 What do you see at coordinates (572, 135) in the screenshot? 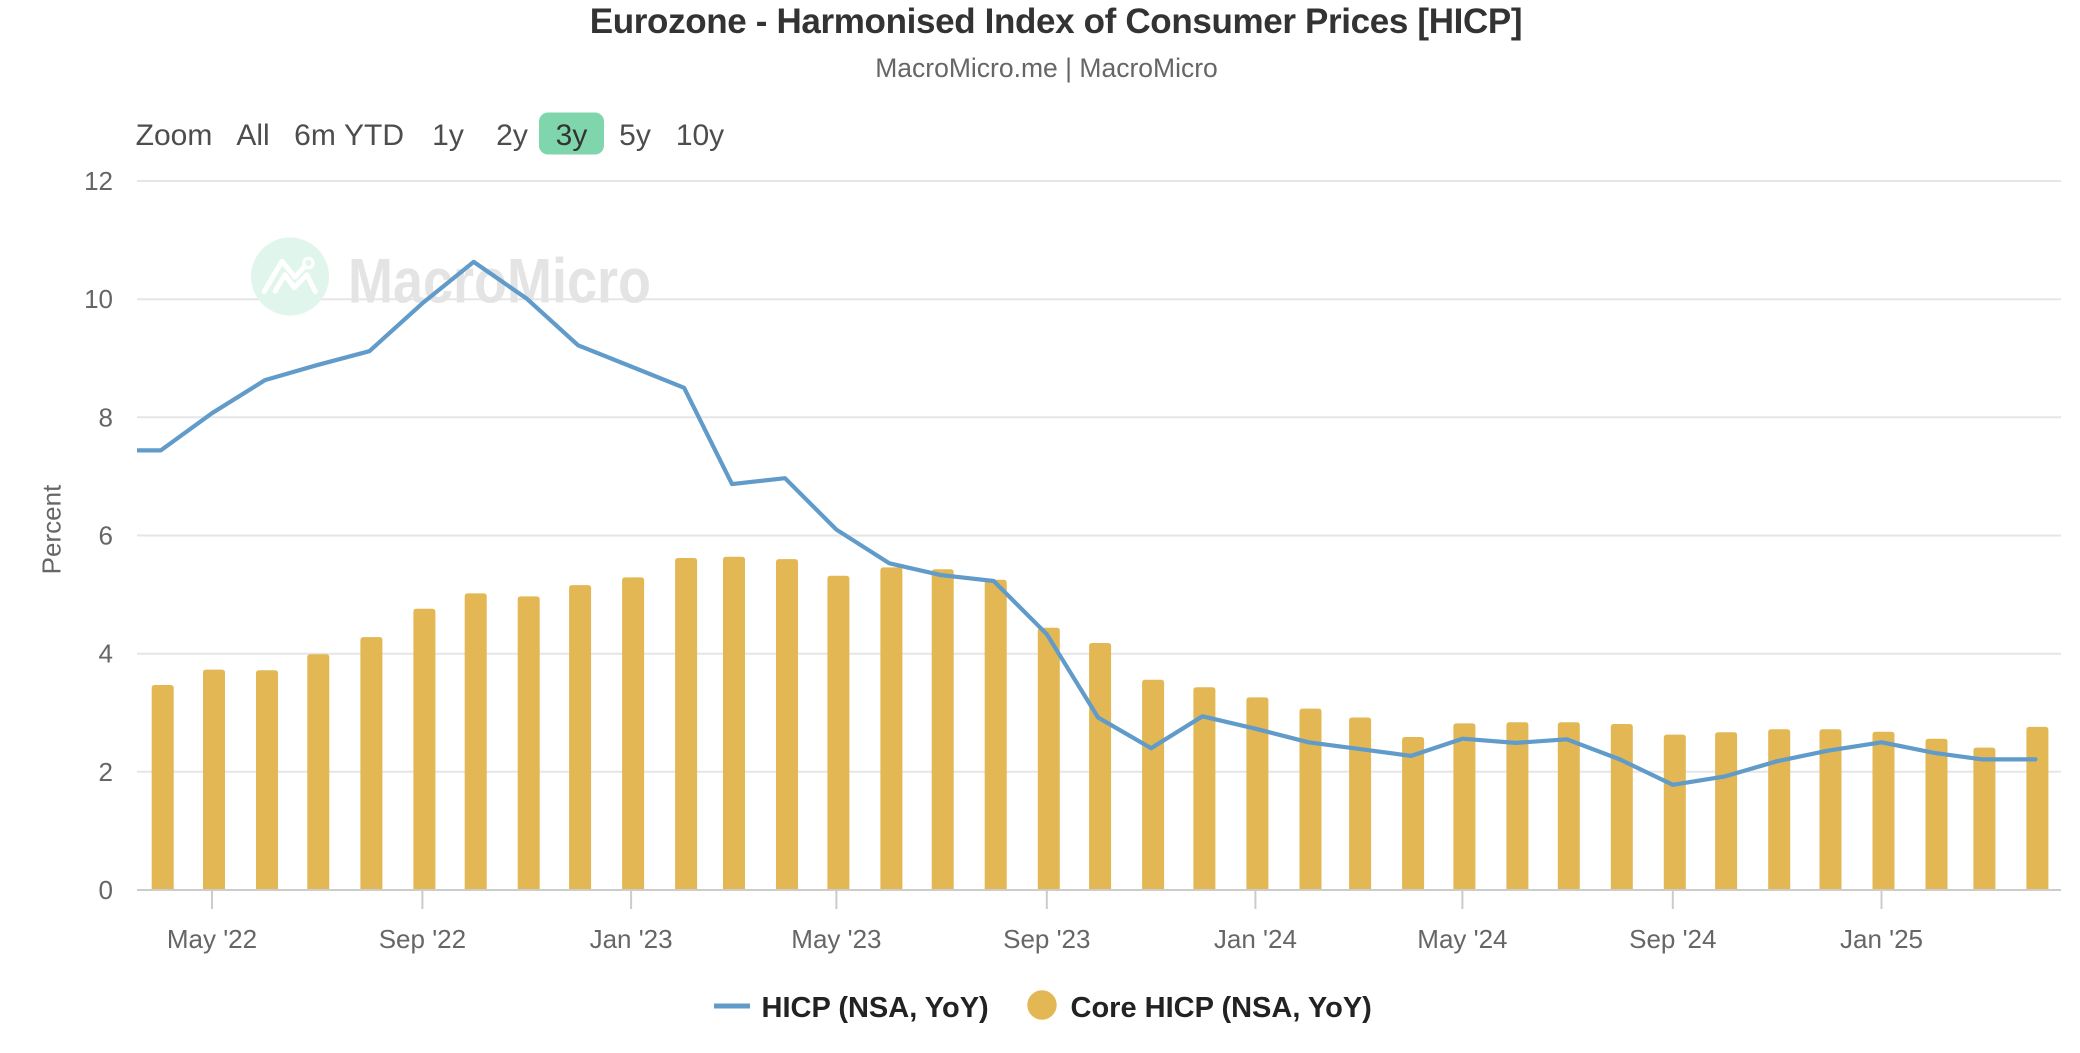
I see `svg-text: 3y` at bounding box center [572, 135].